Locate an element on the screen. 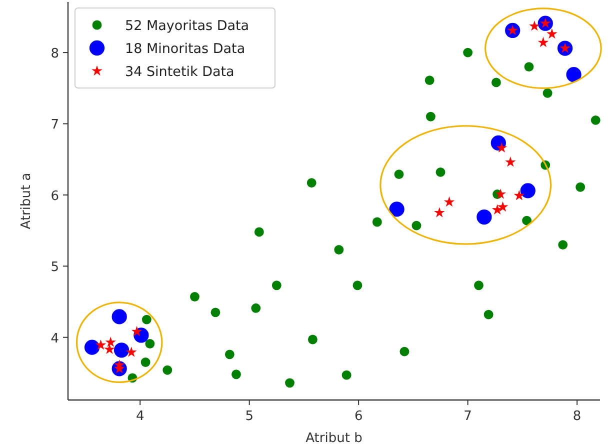 The height and width of the screenshot is (447, 611). x-axis-title: Atribut b is located at coordinates (334, 438).